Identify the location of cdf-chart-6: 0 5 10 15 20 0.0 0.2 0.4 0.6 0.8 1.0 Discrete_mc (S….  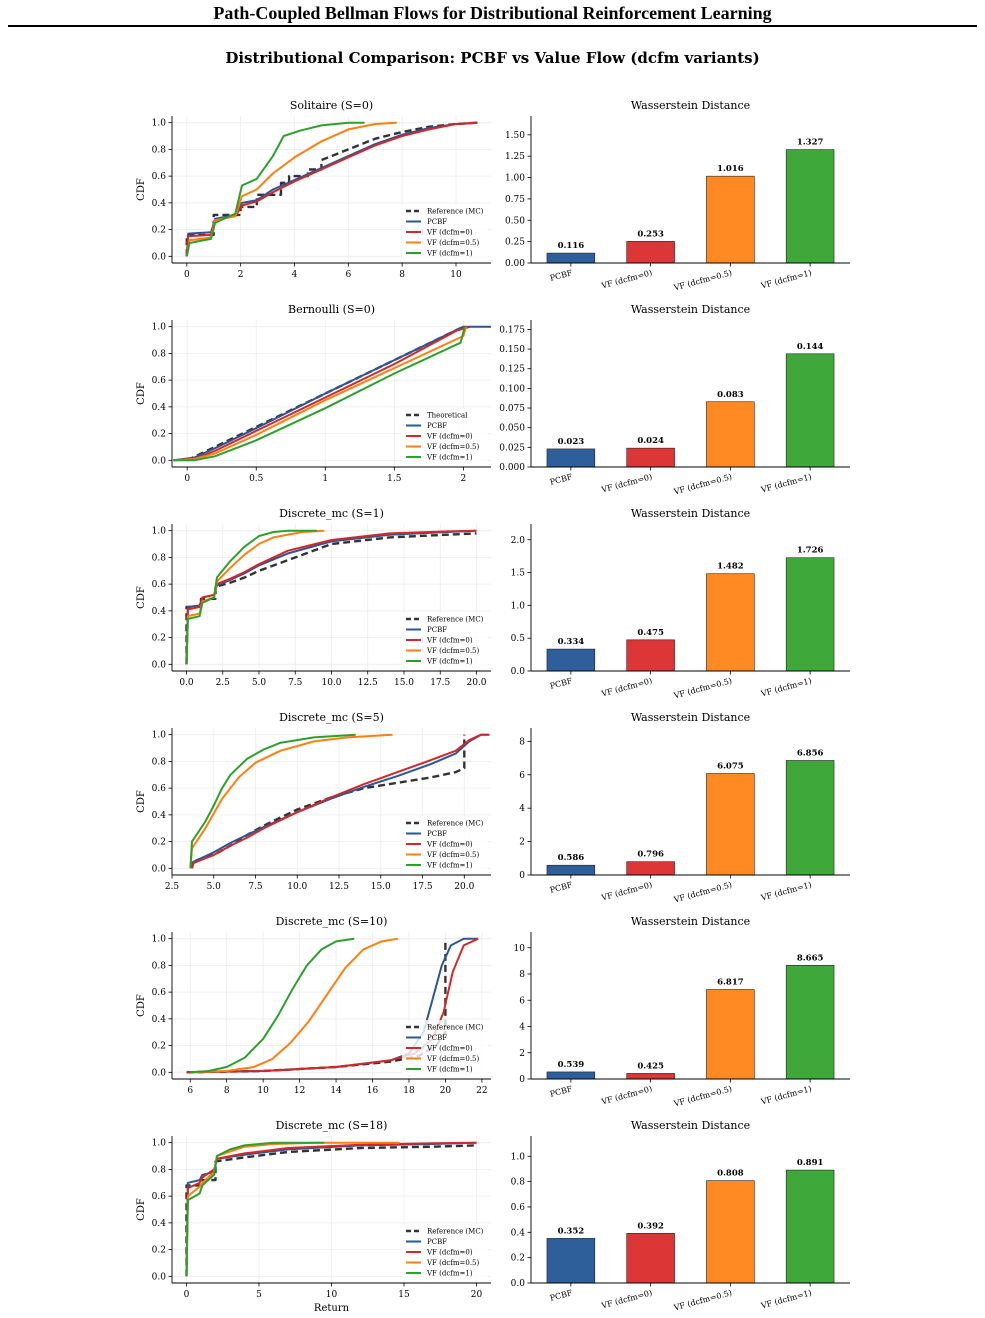
(313, 1216).